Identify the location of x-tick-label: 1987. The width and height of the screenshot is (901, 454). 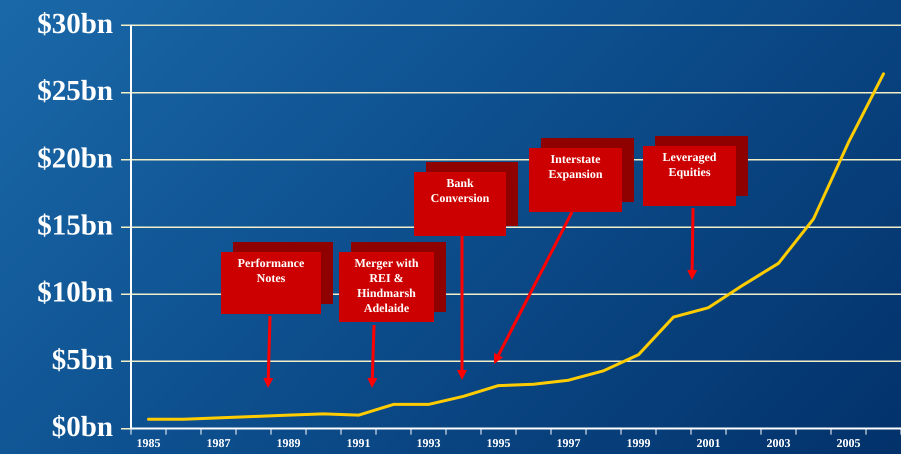
(218, 443).